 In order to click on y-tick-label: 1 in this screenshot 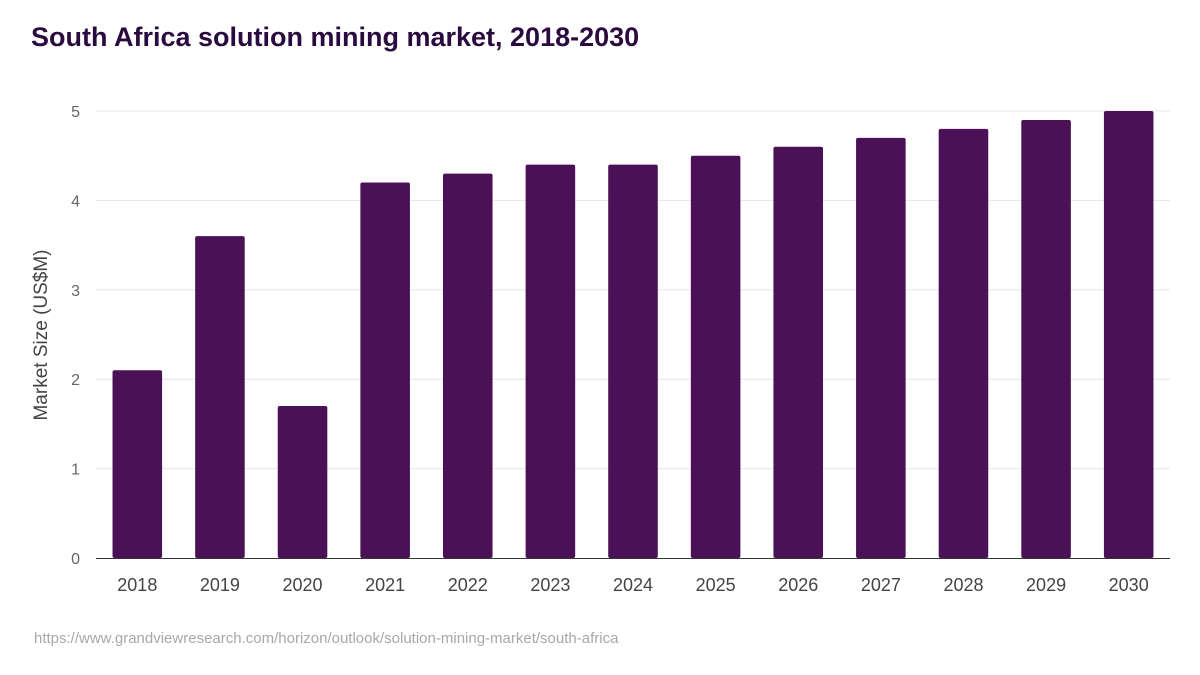, I will do `click(75, 470)`.